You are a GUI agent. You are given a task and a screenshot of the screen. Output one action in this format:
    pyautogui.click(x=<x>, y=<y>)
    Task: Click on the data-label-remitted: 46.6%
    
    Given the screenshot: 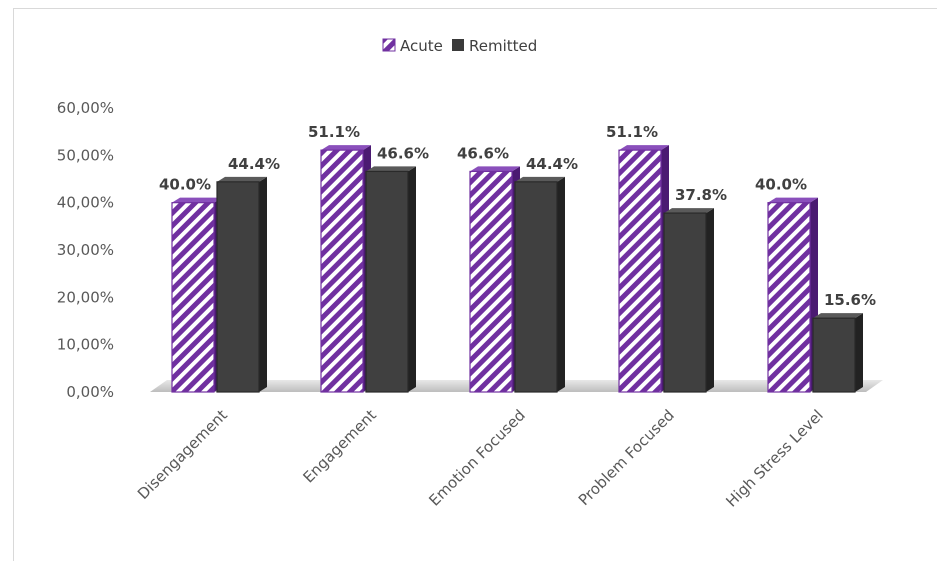 What is the action you would take?
    pyautogui.click(x=403, y=153)
    